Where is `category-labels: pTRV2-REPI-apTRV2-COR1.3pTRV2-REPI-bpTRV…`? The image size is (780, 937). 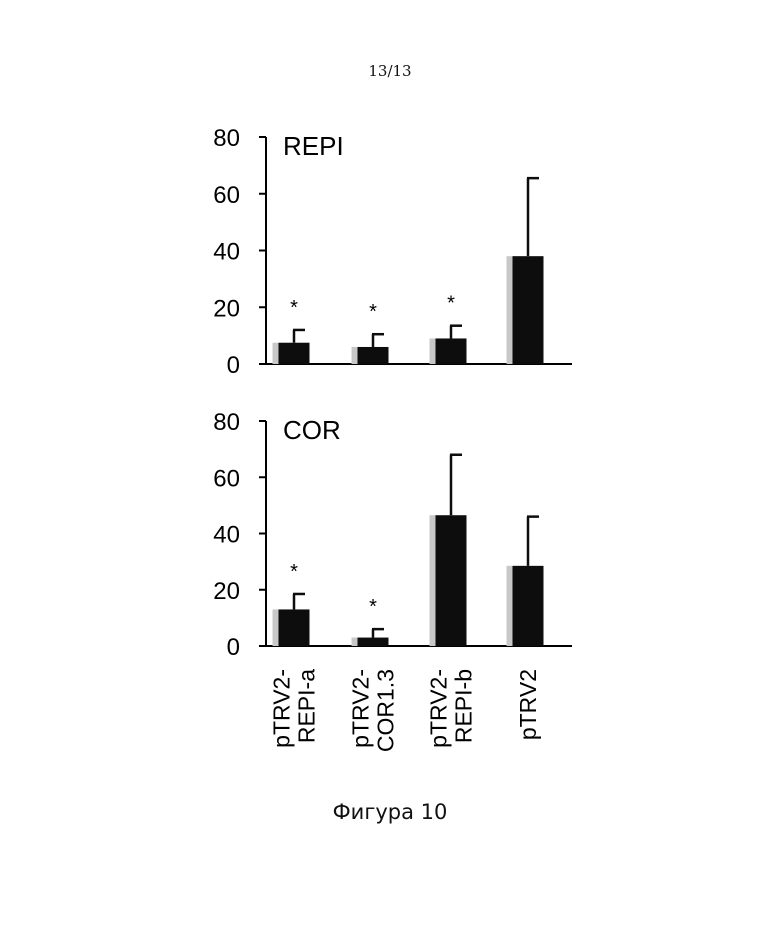
category-labels: pTRV2-REPI-apTRV2-COR1.3pTRV2-REPI-bpTRV… is located at coordinates (405, 710).